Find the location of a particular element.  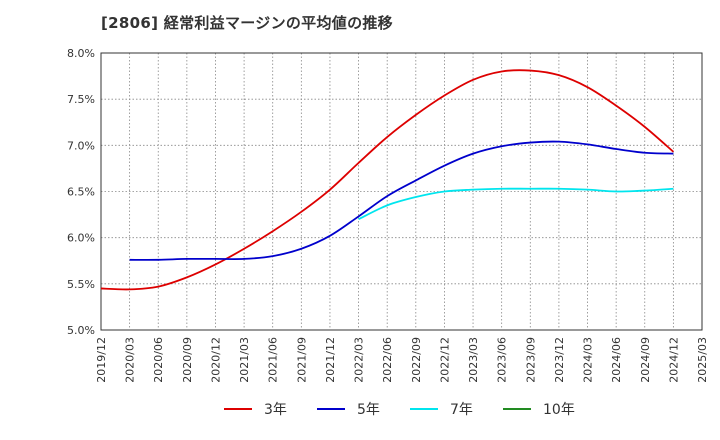

x-tick-label: 2023/06 is located at coordinates (502, 360).